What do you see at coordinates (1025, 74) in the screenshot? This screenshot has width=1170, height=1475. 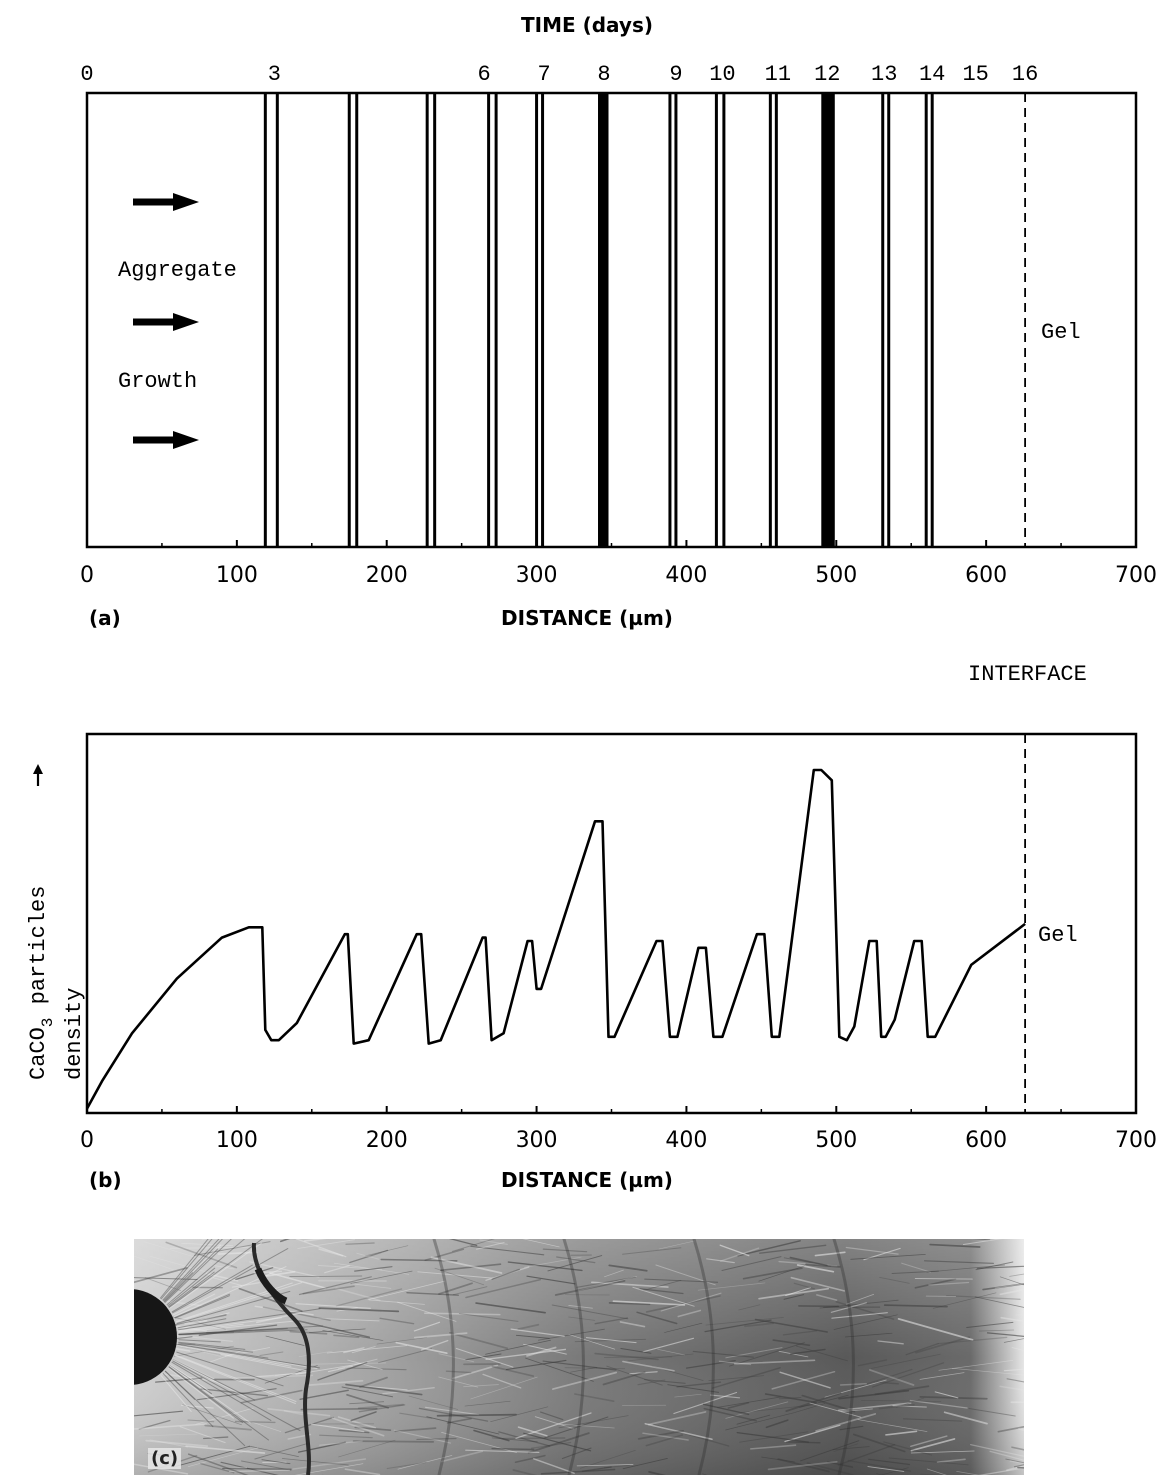 I see `time-tick-16: 16` at bounding box center [1025, 74].